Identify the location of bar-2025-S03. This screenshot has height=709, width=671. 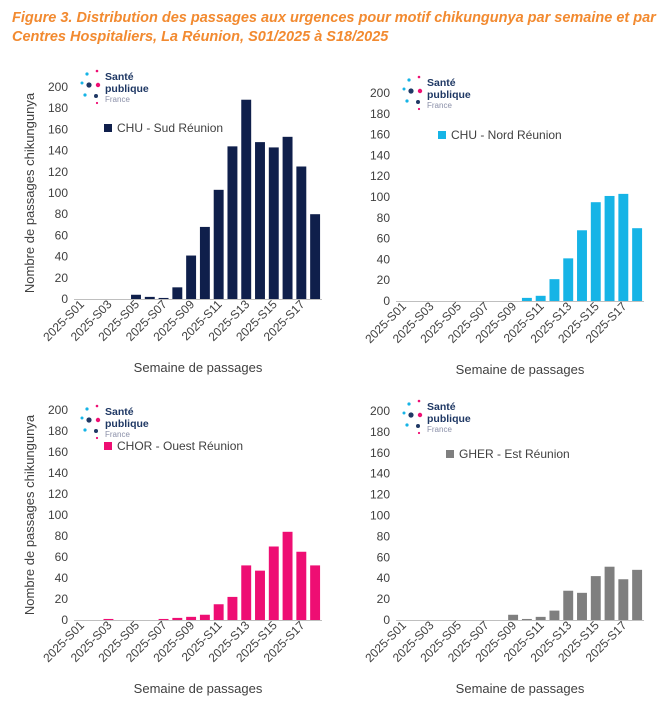
(108, 619).